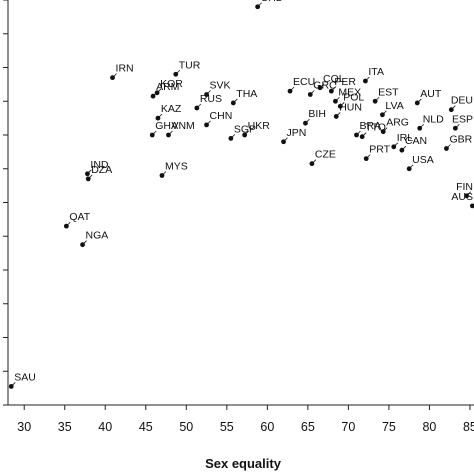  What do you see at coordinates (379, 150) in the screenshot?
I see `point-label: PRT` at bounding box center [379, 150].